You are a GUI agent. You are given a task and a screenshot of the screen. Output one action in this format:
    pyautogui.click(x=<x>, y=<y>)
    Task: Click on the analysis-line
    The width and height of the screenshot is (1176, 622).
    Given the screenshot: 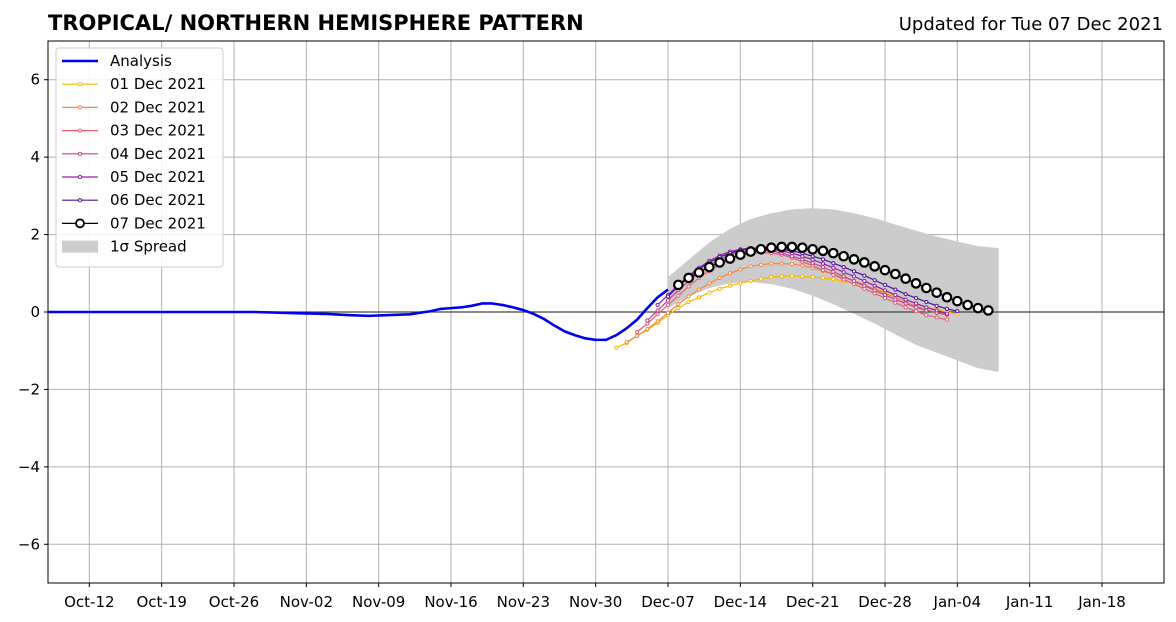 What is the action you would take?
    pyautogui.click(x=358, y=315)
    